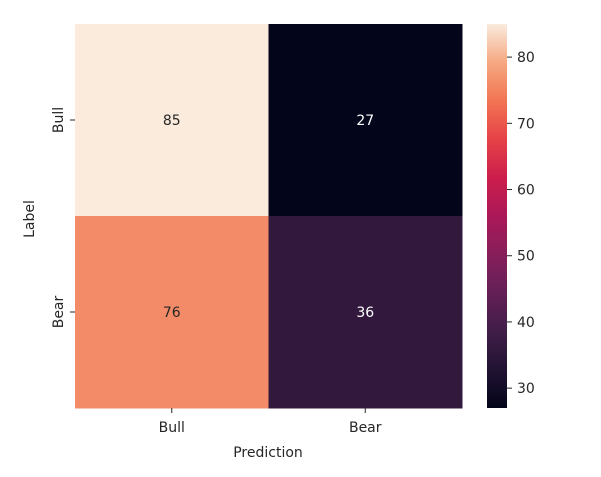 Image resolution: width=601 pixels, height=477 pixels. I want to click on cell-value-label: 85, so click(172, 121).